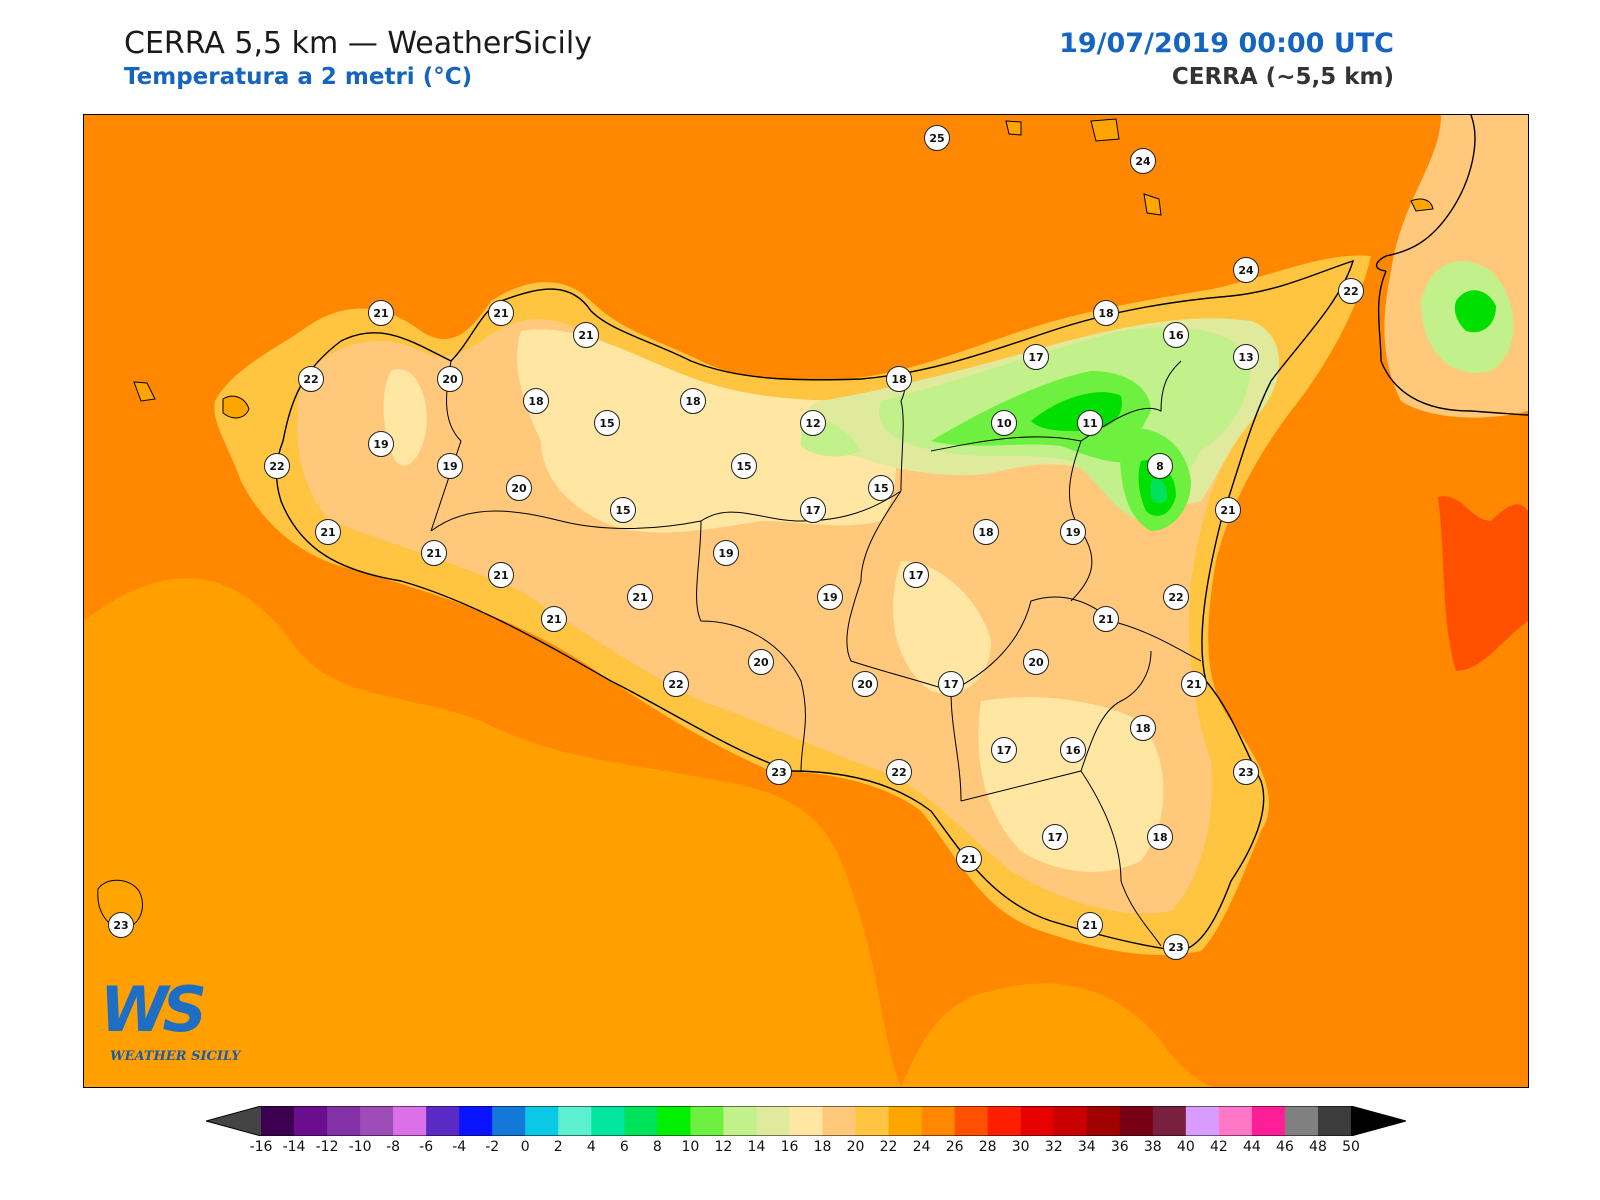 The width and height of the screenshot is (1600, 1200). I want to click on colorbar-tick-label: 46, so click(1285, 1147).